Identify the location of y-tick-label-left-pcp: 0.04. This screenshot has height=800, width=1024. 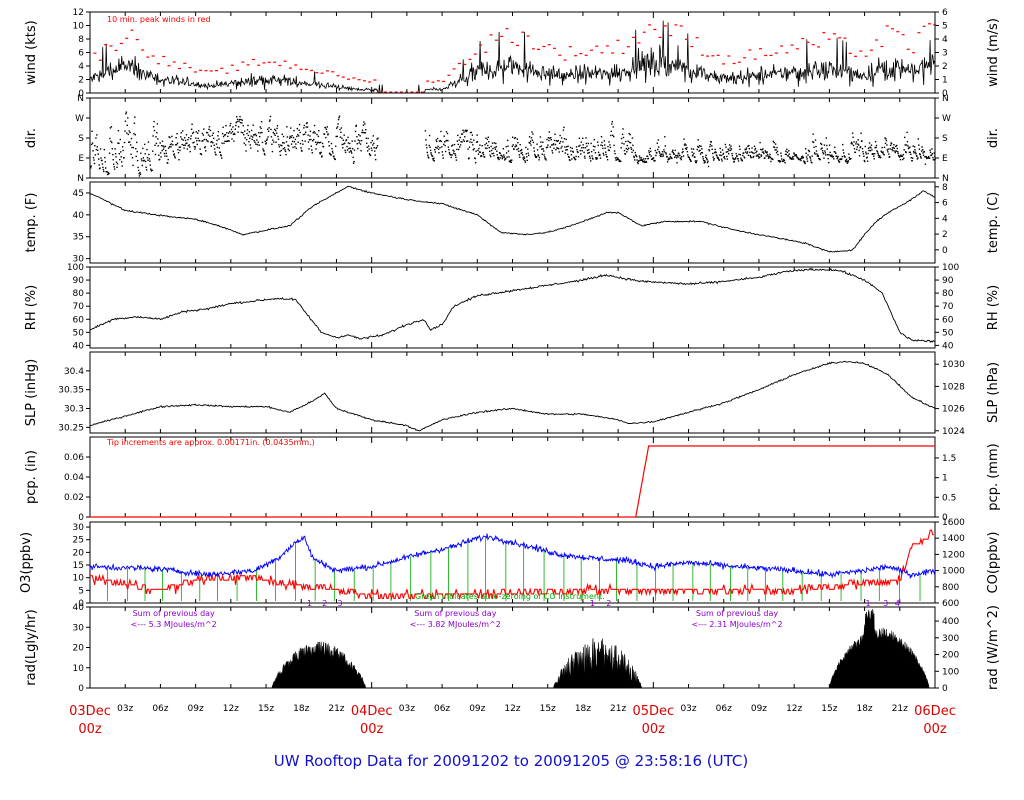
(74, 478).